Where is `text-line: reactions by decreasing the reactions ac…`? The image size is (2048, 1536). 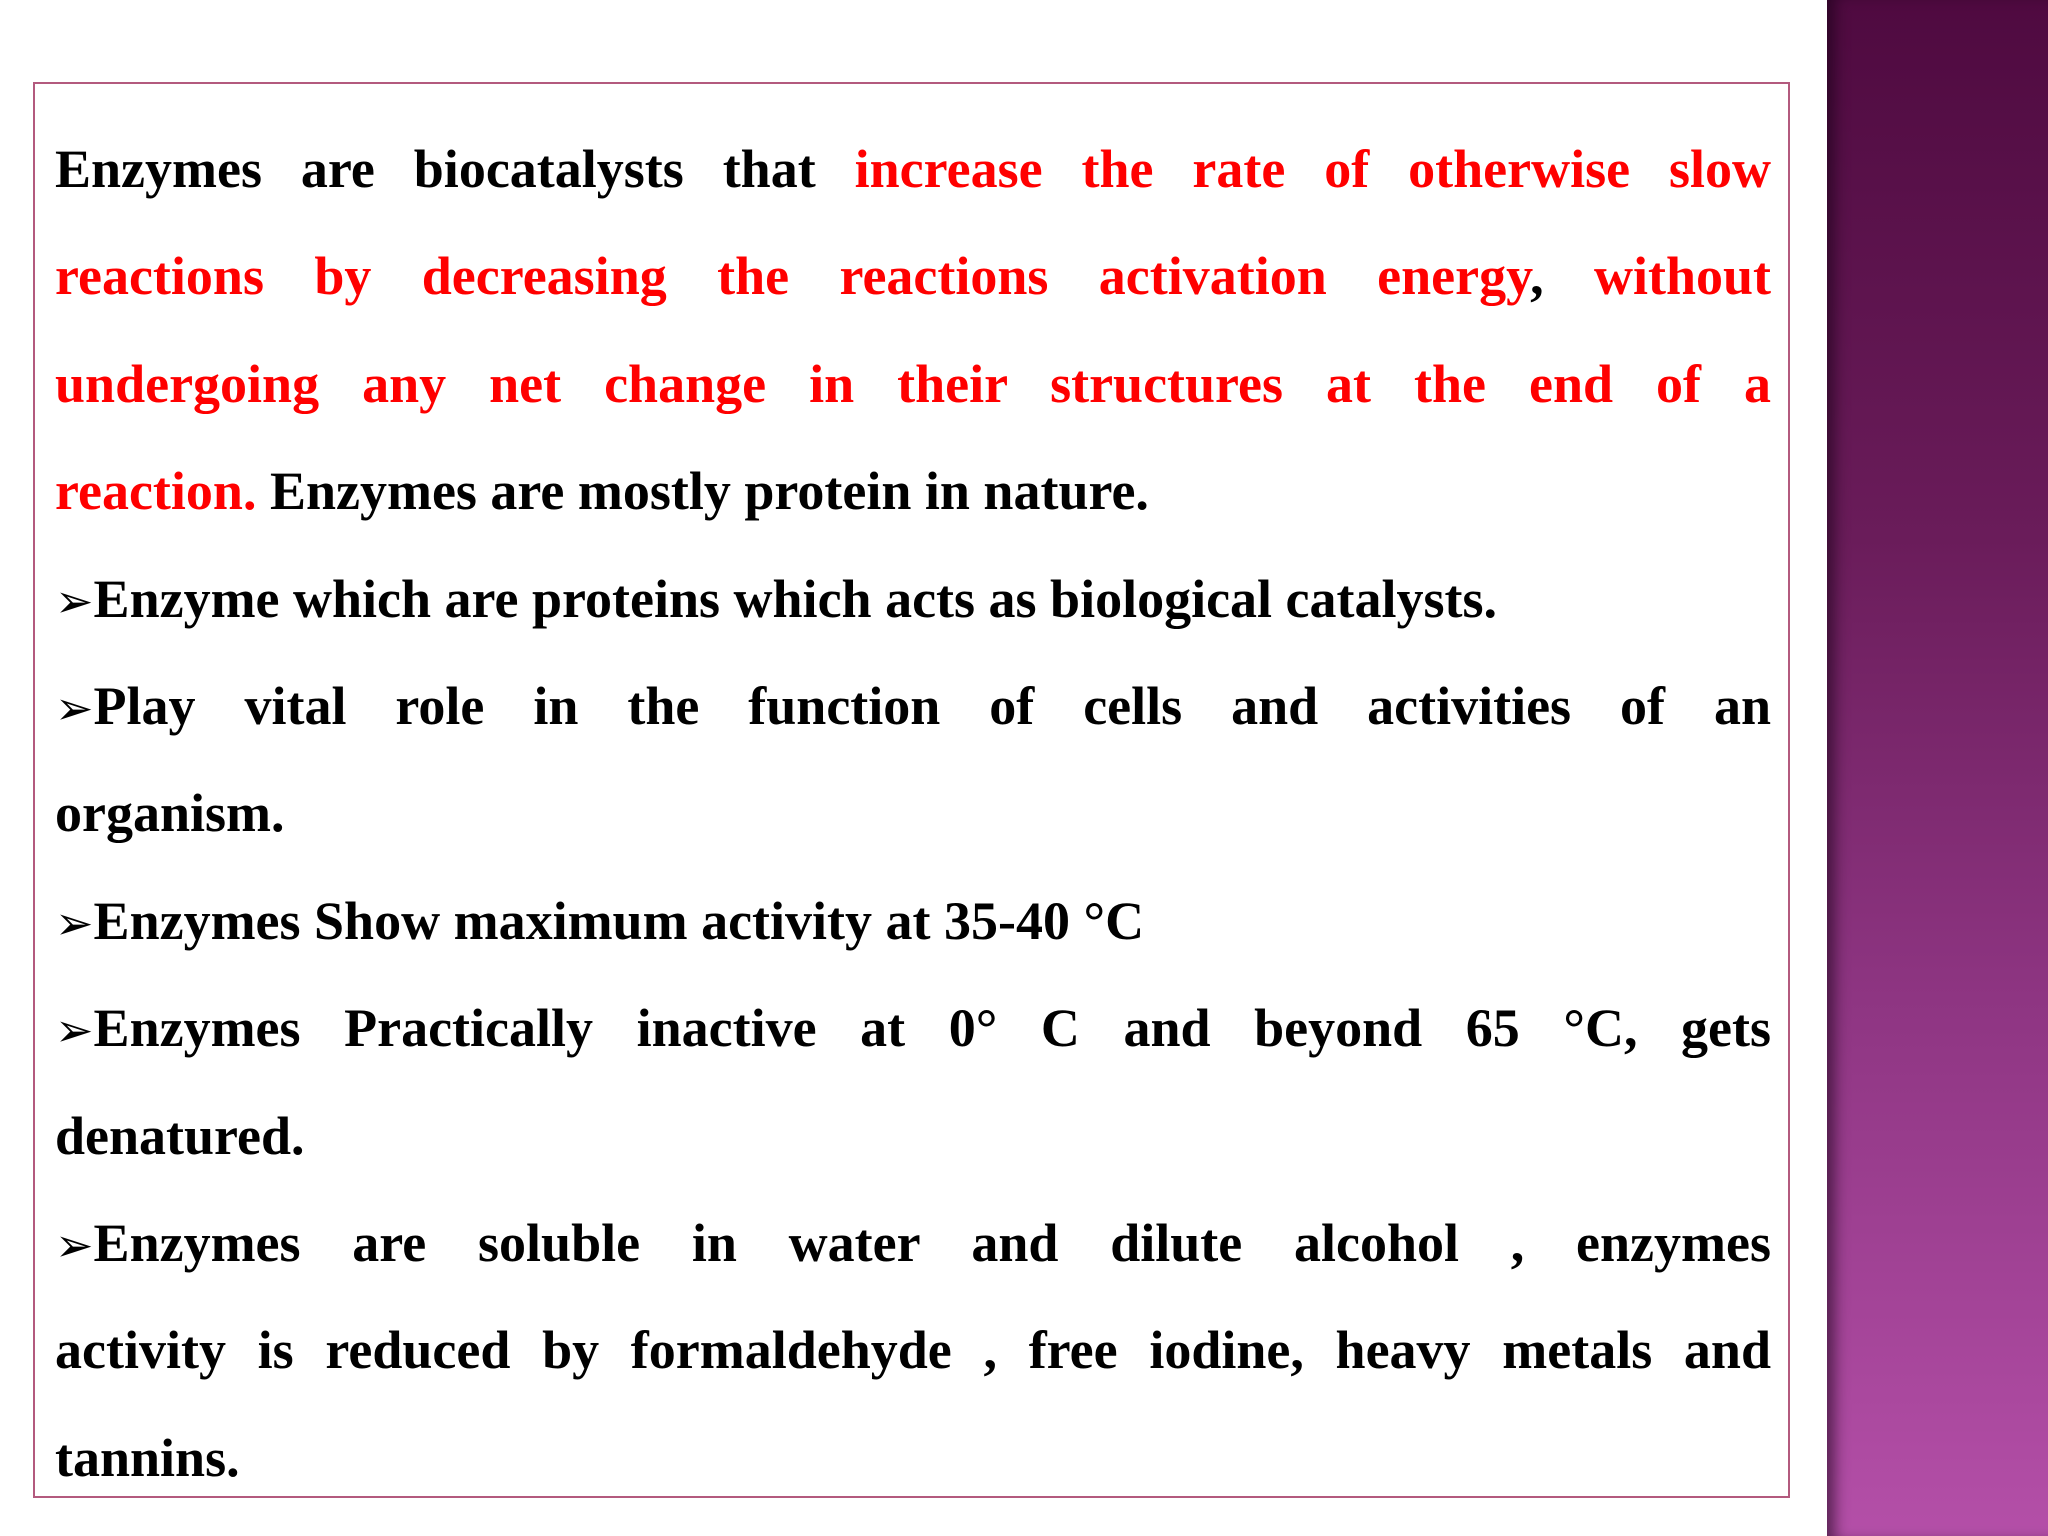
text-line: reactions by decreasing the reactions ac… is located at coordinates (913, 276).